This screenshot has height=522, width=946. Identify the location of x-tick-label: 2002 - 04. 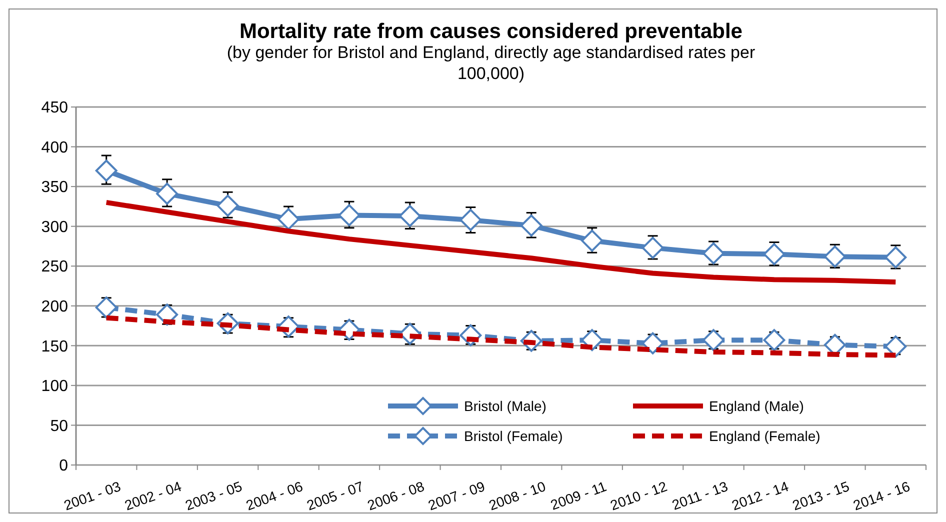
(153, 496).